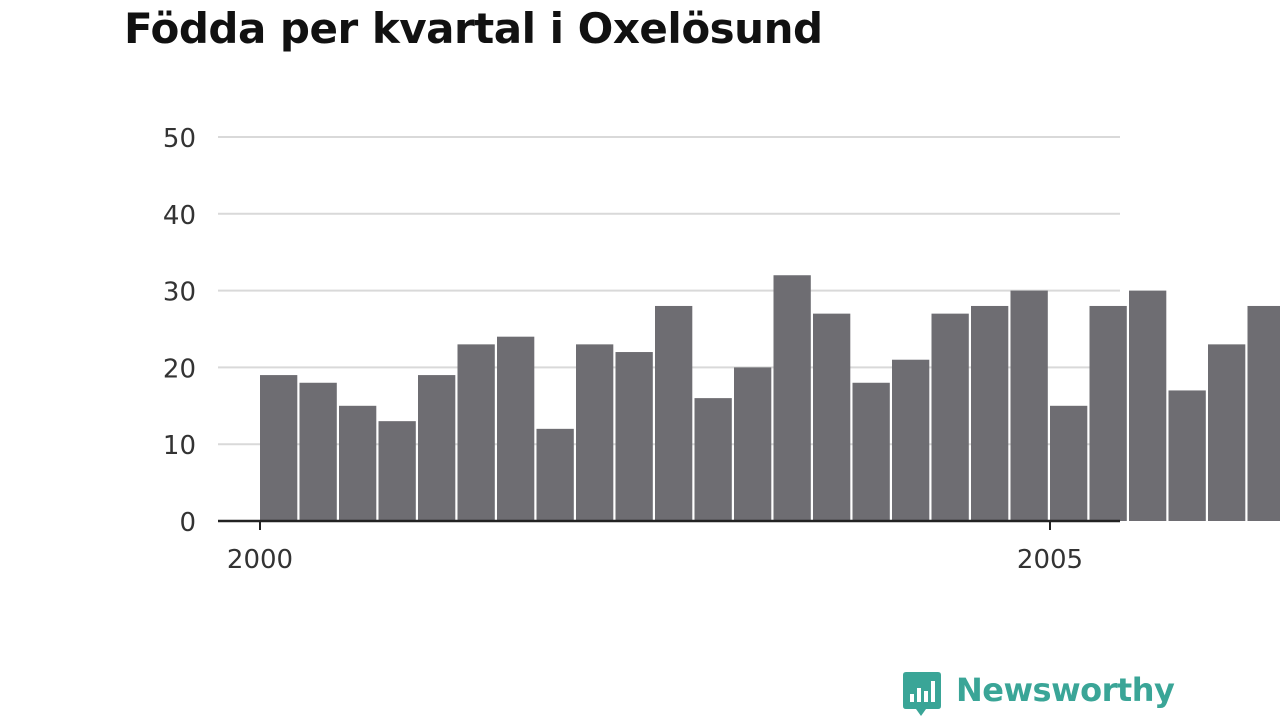  Describe the element at coordinates (179, 216) in the screenshot. I see `y-tick-label: 40` at that location.